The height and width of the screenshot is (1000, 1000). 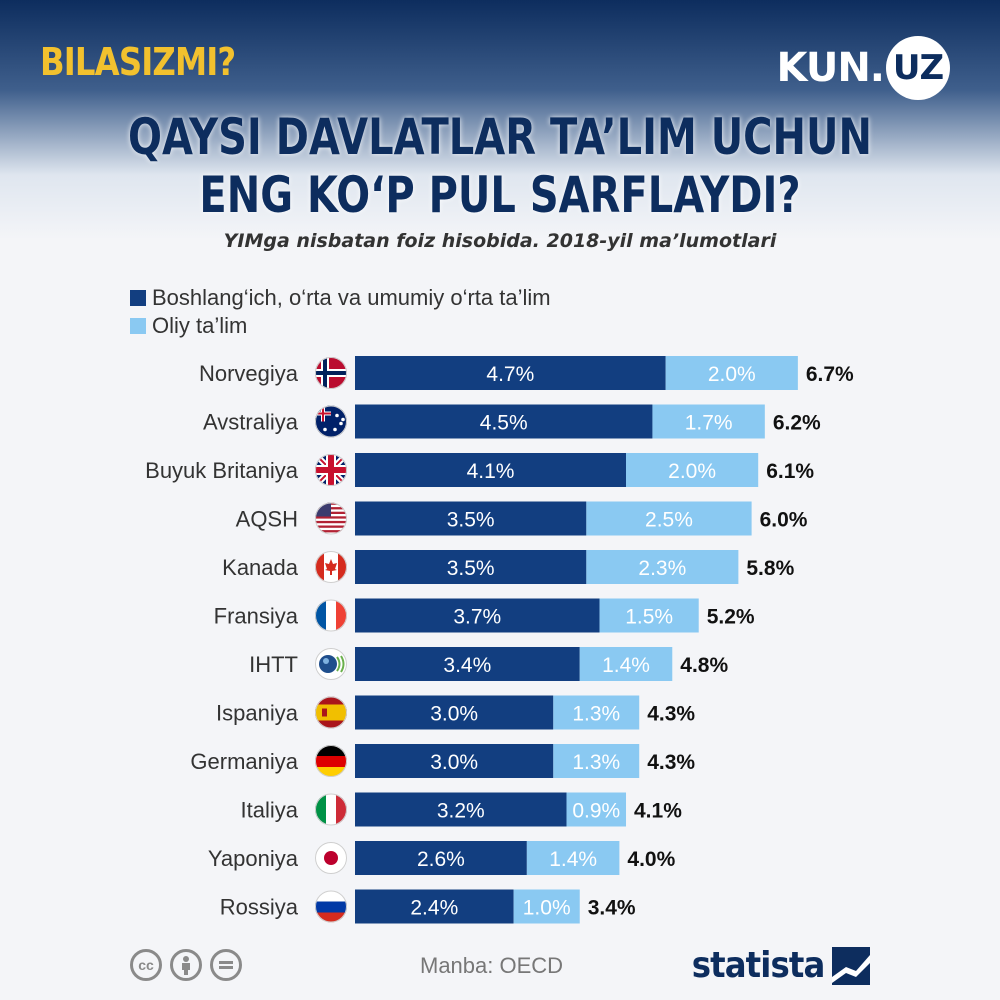 I want to click on category-label: Germaniya, so click(x=244, y=761).